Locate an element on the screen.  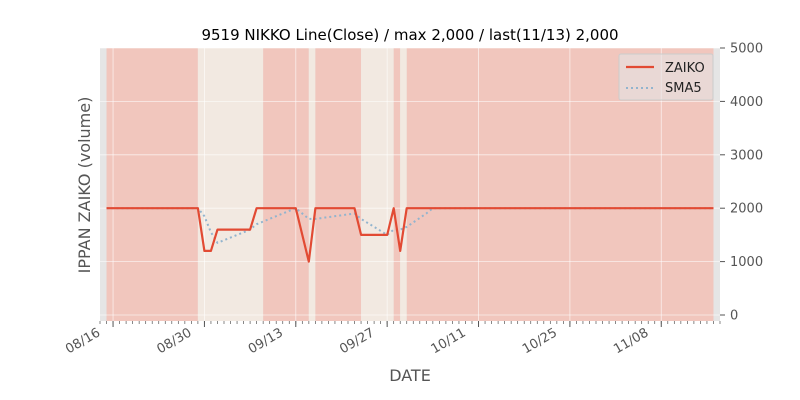
y-axis-label: IPPAN ZAIKO (volume) is located at coordinates (84, 185).